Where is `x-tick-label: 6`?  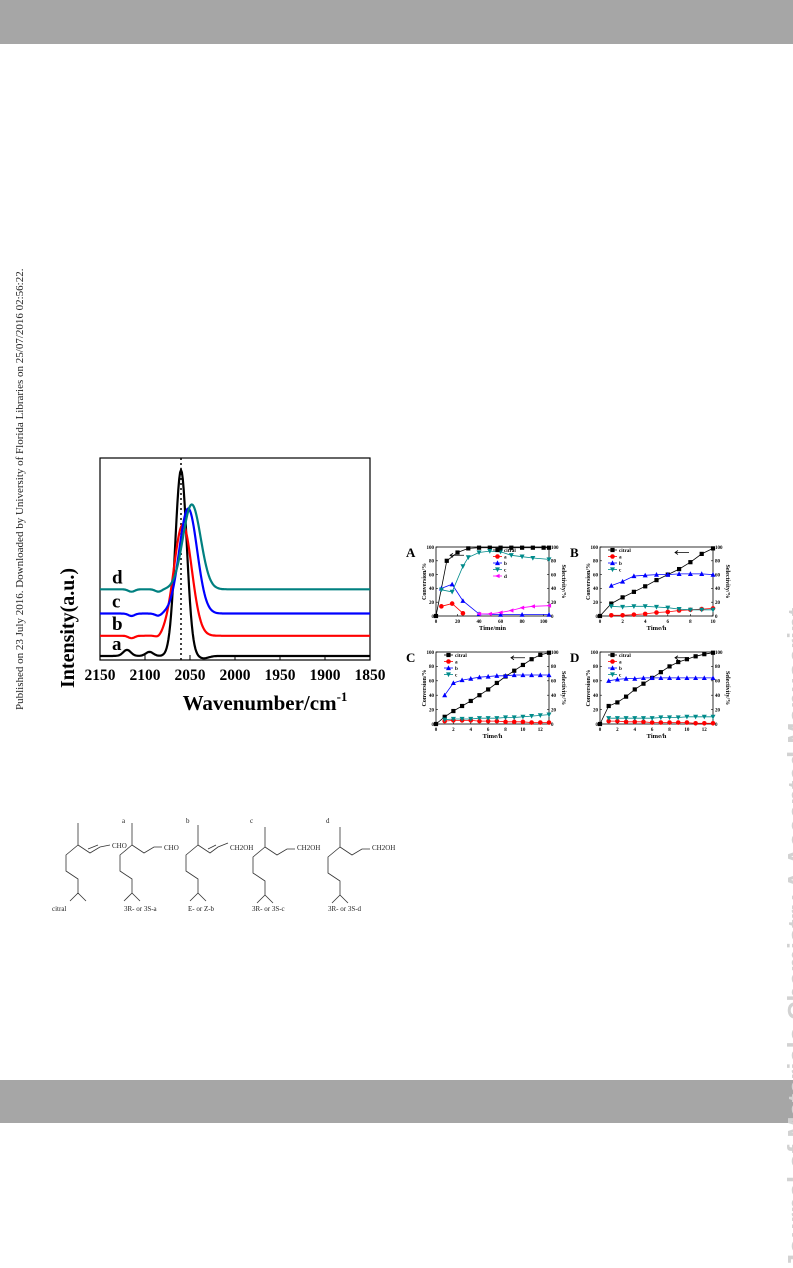
x-tick-label: 6 is located at coordinates (488, 730).